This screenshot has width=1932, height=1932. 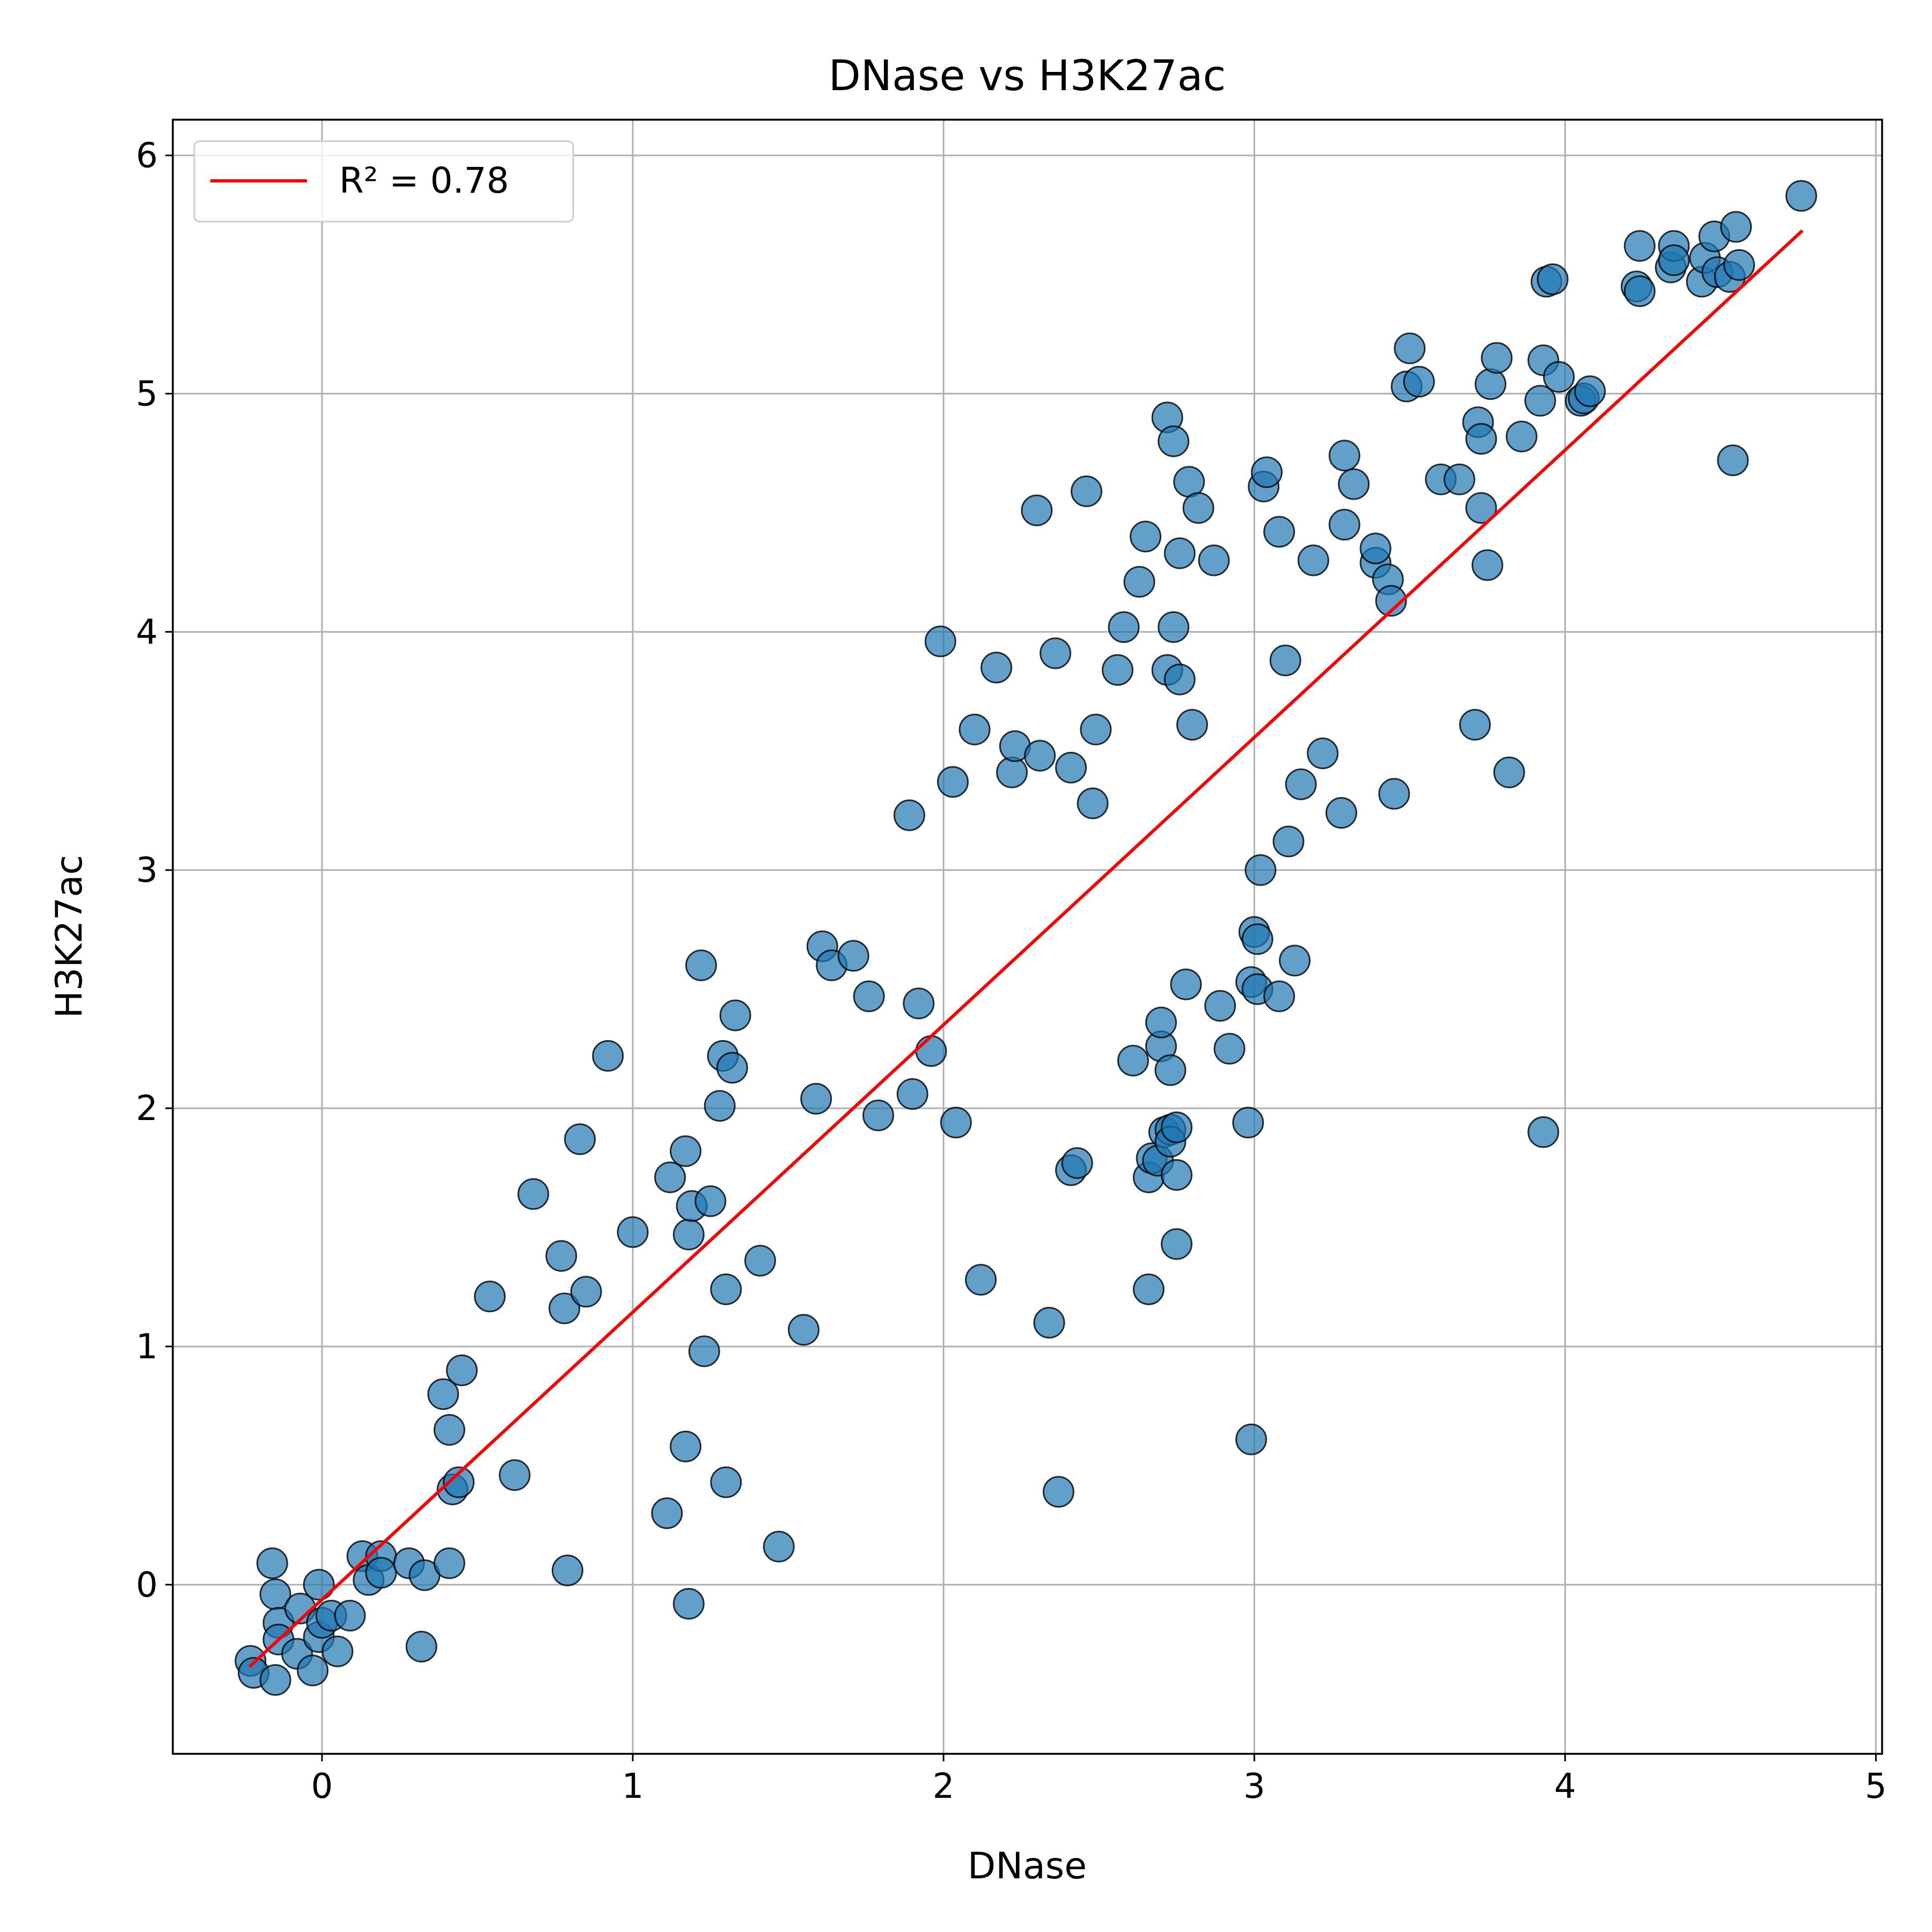 What do you see at coordinates (147, 394) in the screenshot?
I see `y-tick-label: 5` at bounding box center [147, 394].